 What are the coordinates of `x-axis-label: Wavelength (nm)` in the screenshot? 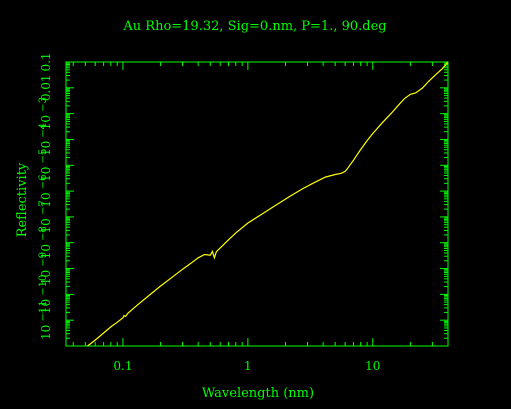 It's located at (258, 393).